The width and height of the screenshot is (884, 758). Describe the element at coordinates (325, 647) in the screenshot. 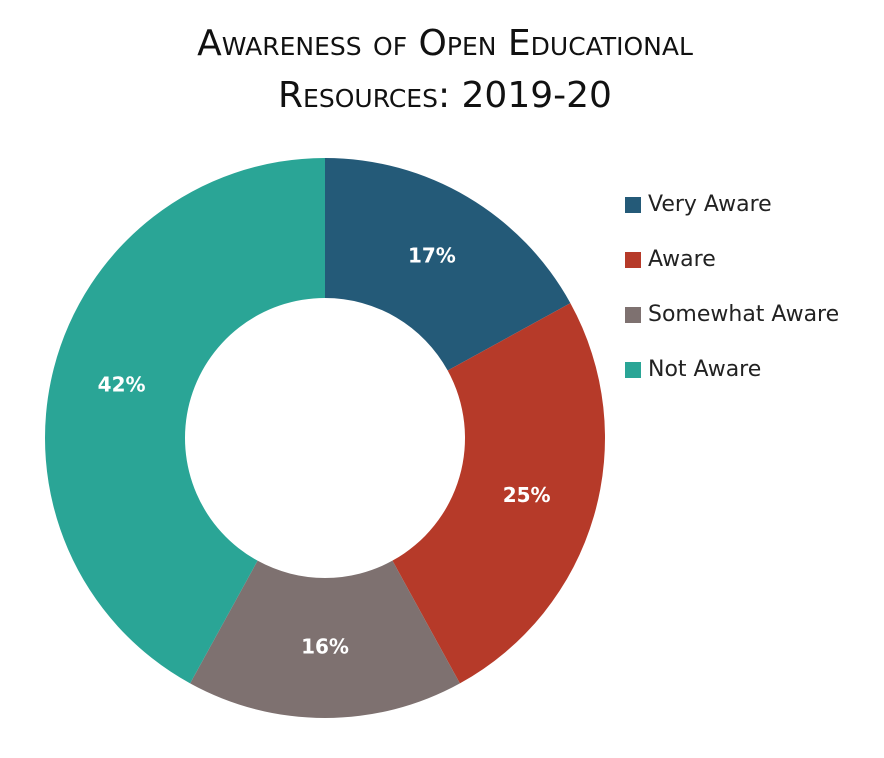

I see `value-label: 16%` at that location.